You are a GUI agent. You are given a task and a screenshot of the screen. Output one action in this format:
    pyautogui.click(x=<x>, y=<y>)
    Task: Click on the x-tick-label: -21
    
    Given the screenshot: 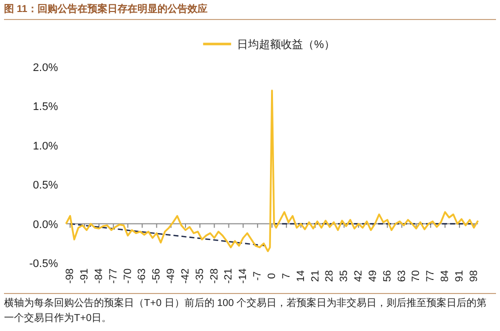 What is the action you would take?
    pyautogui.click(x=228, y=276)
    